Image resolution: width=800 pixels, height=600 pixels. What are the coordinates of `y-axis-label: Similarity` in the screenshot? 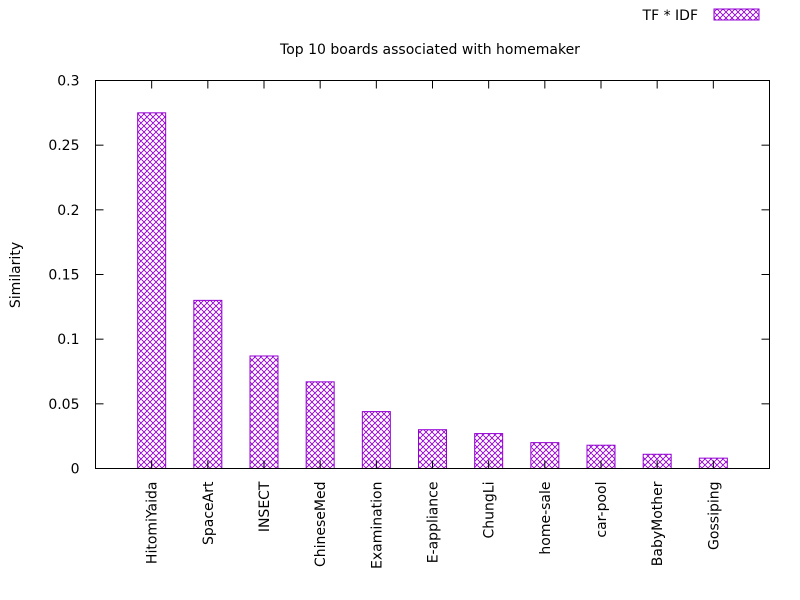 It's located at (16, 275).